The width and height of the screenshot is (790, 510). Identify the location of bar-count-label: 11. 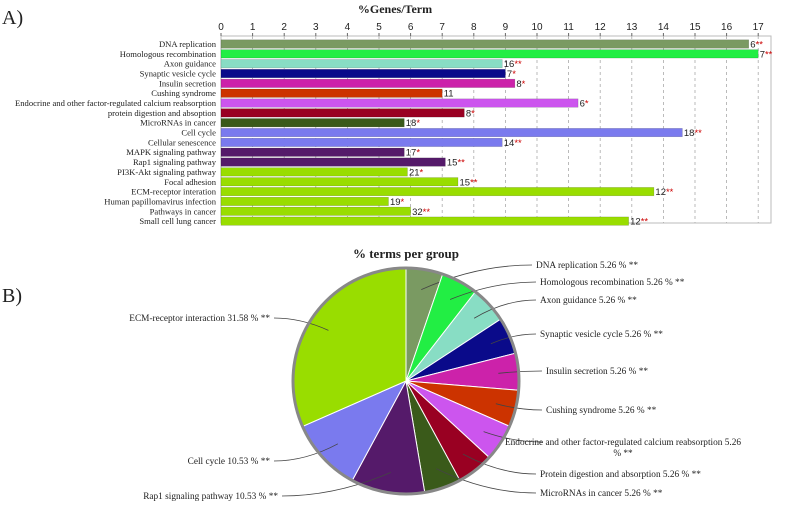
(449, 94).